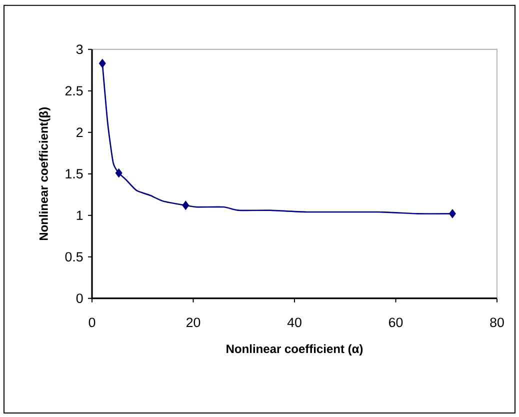  I want to click on y-tick-label: 1.5, so click(74, 173).